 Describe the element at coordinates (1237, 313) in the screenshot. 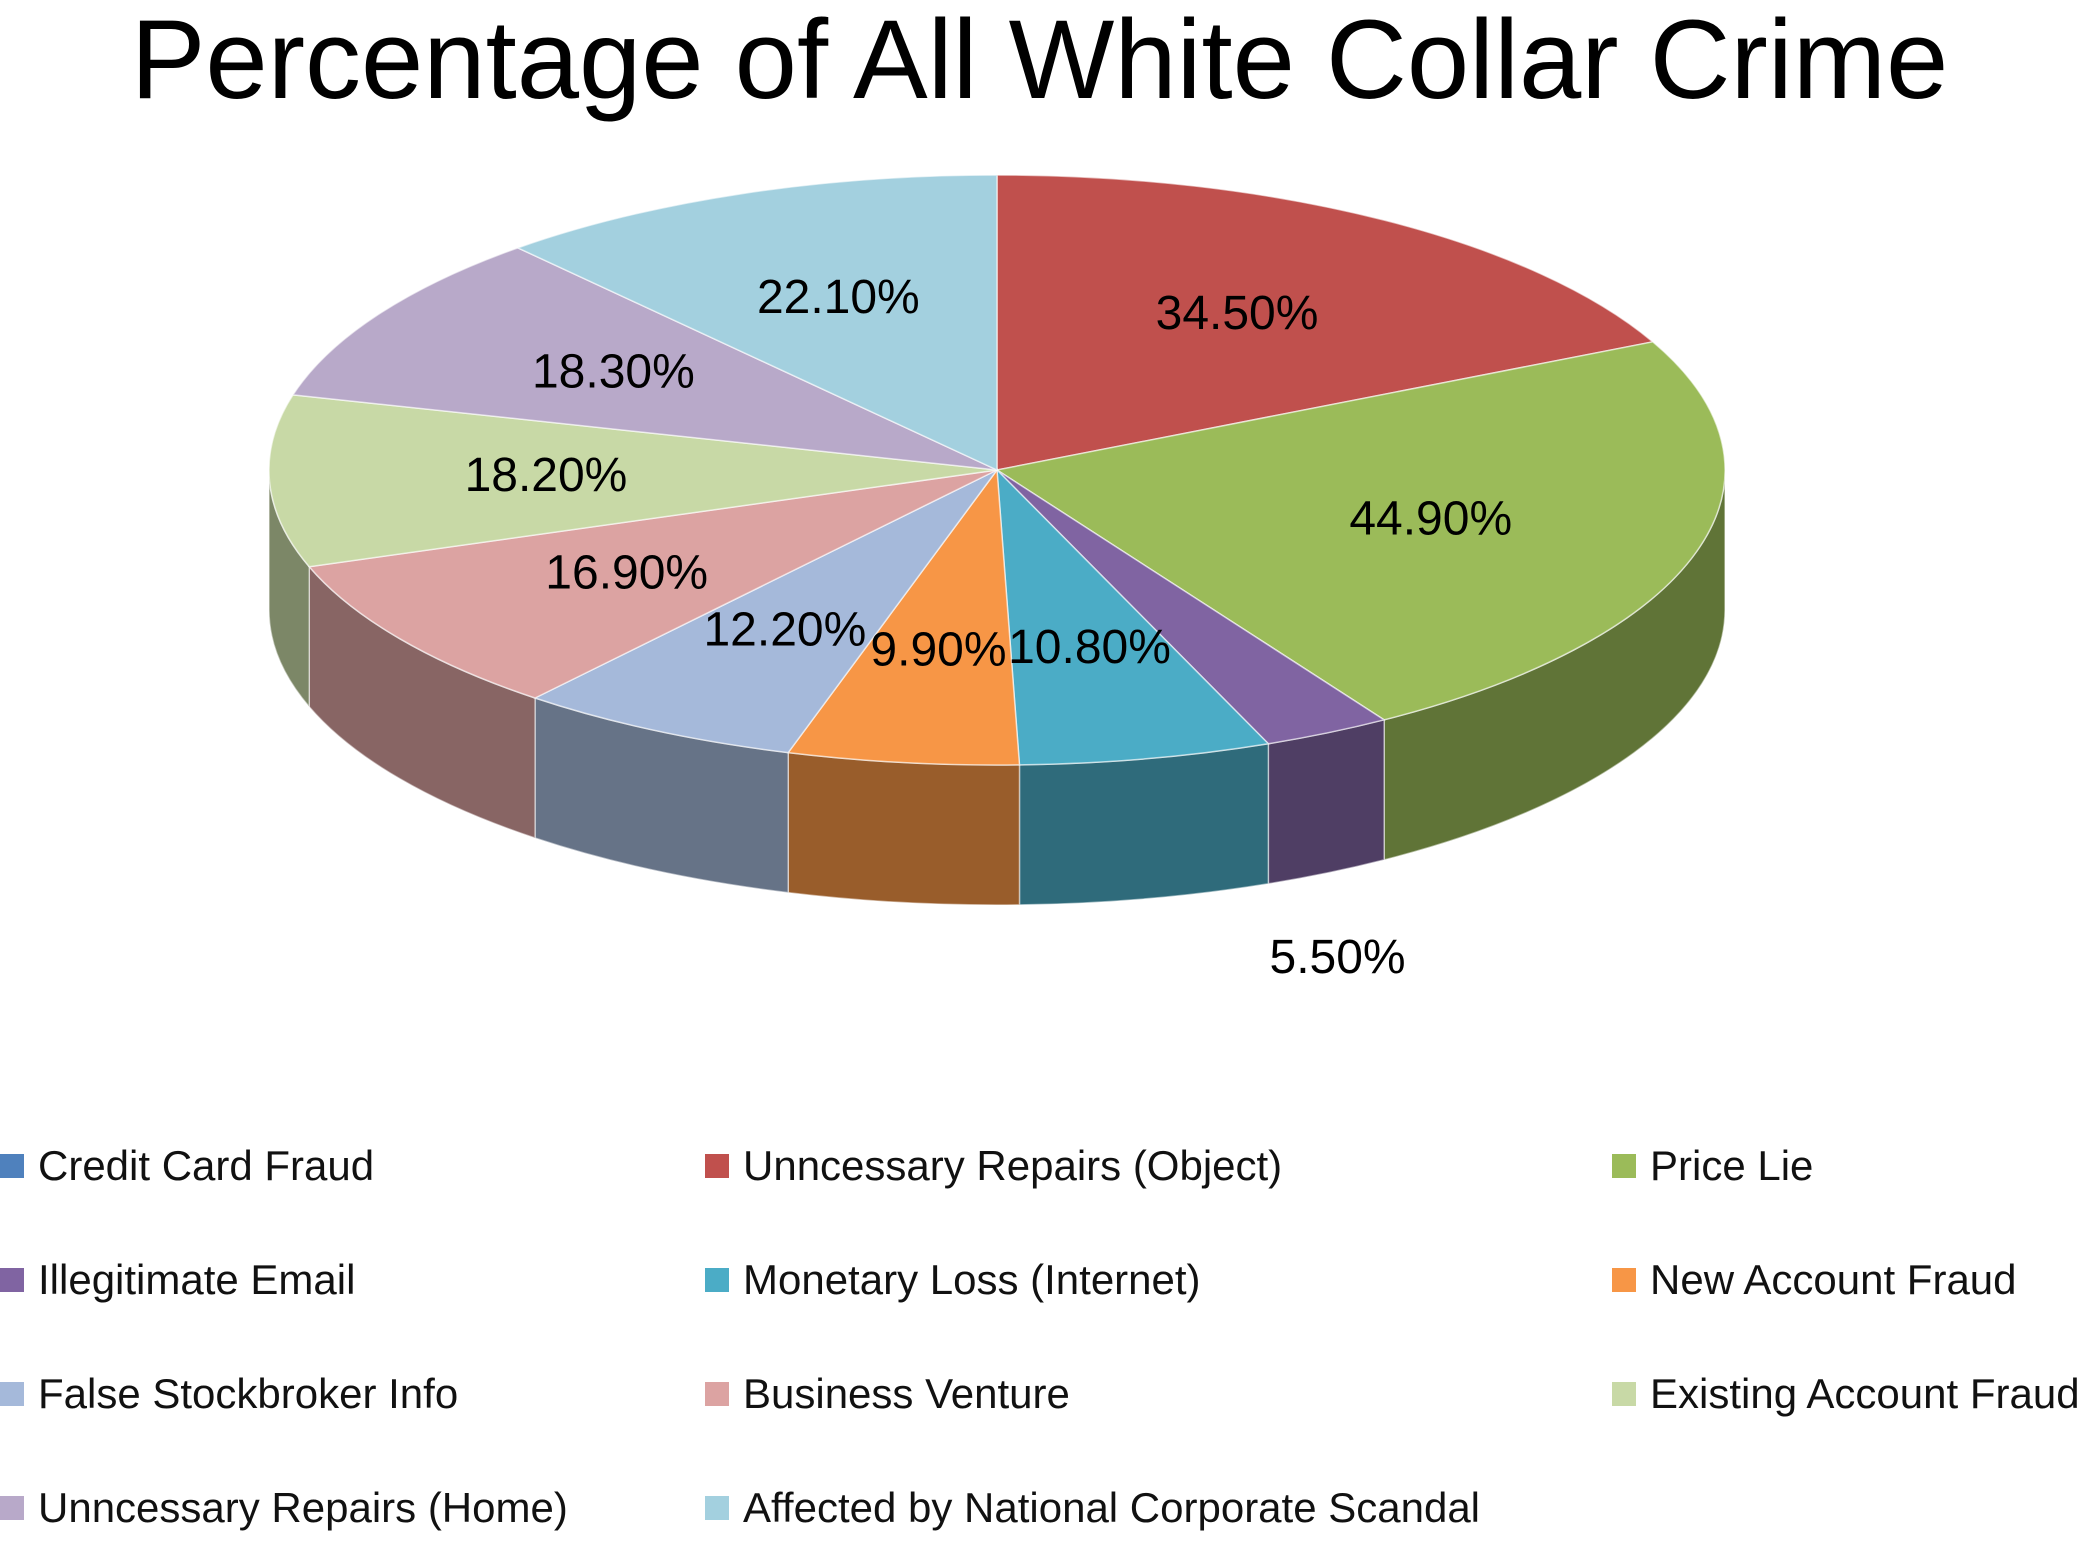

I see `data-label-1: 34.50%` at that location.